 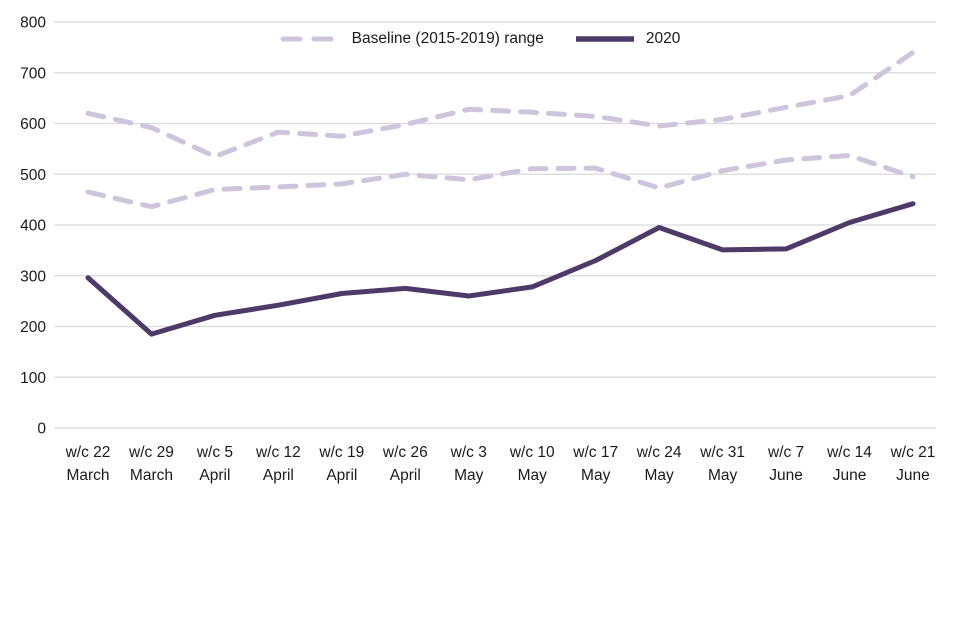 What do you see at coordinates (913, 452) in the screenshot?
I see `x-tick-label-14-line1: w/c 21` at bounding box center [913, 452].